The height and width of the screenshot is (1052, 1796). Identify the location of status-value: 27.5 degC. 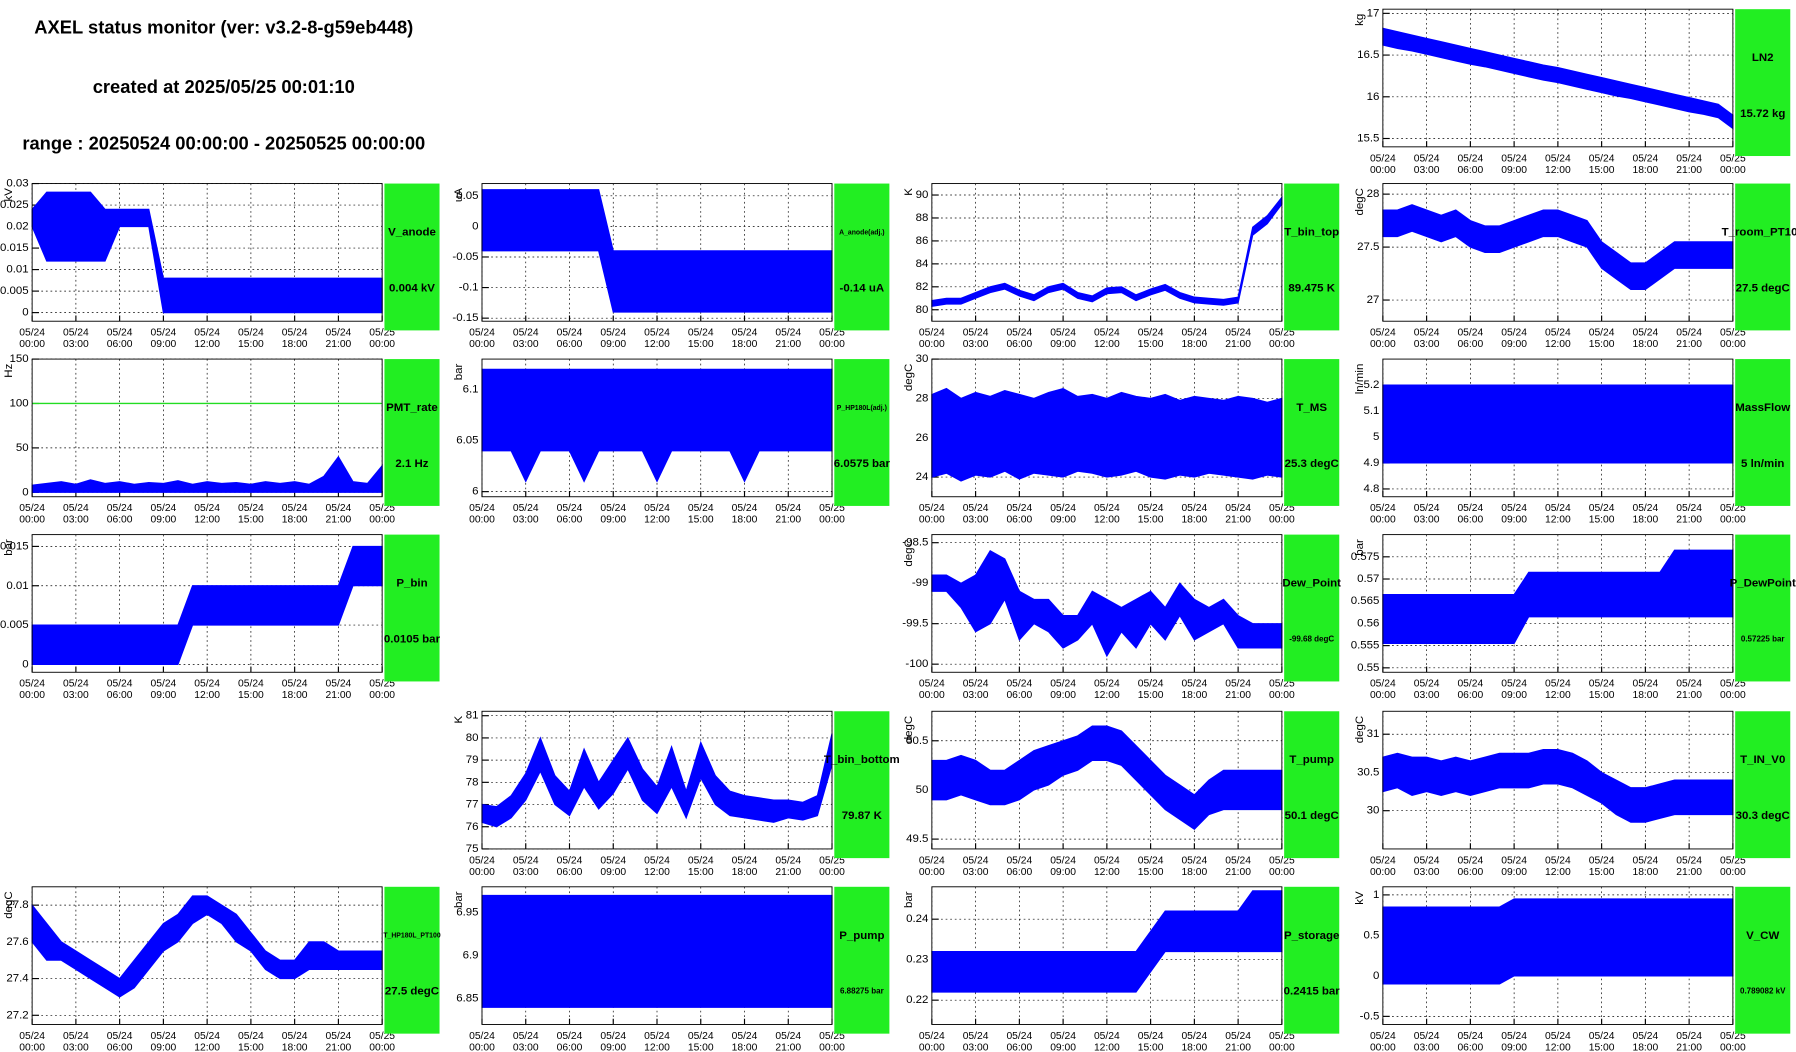
(412, 992).